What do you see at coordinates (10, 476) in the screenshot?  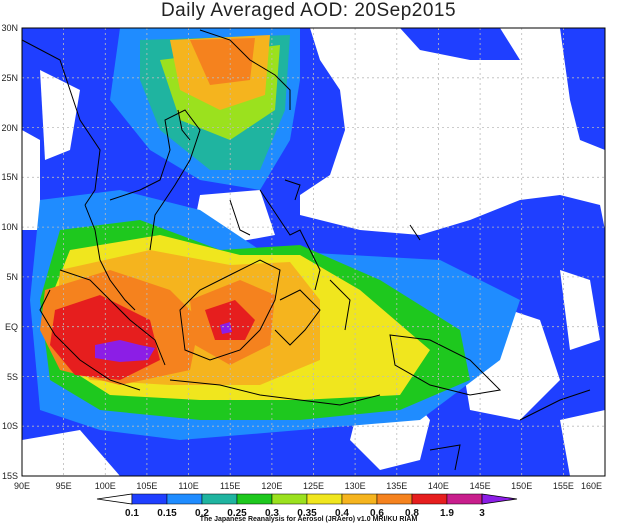 I see `lat-label: 15S` at bounding box center [10, 476].